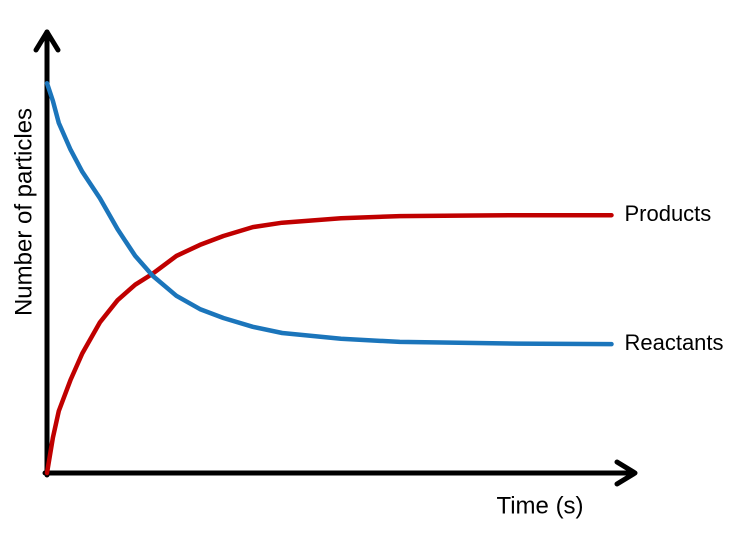 The height and width of the screenshot is (539, 743). What do you see at coordinates (673, 342) in the screenshot?
I see `series-label: Reactants` at bounding box center [673, 342].